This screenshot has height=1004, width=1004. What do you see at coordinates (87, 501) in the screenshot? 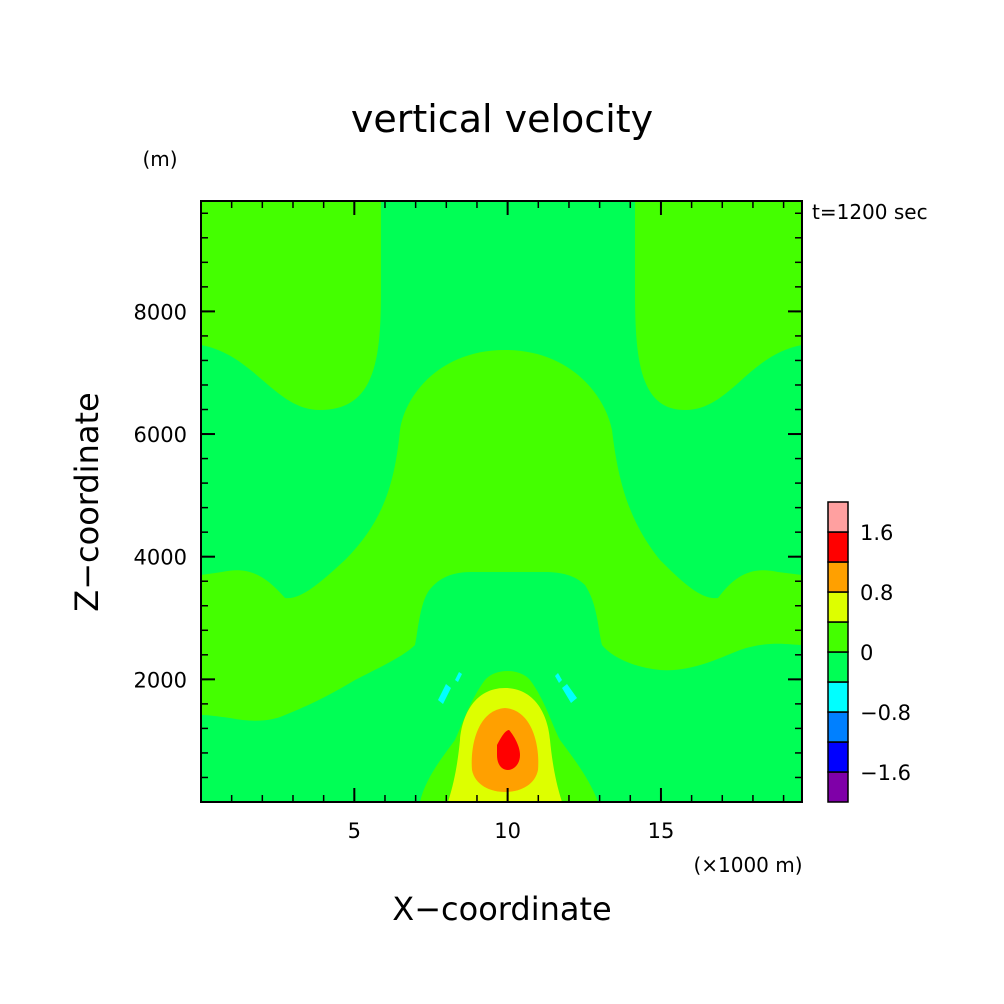
I see `y-axis-label: Z−coordinate` at bounding box center [87, 501].